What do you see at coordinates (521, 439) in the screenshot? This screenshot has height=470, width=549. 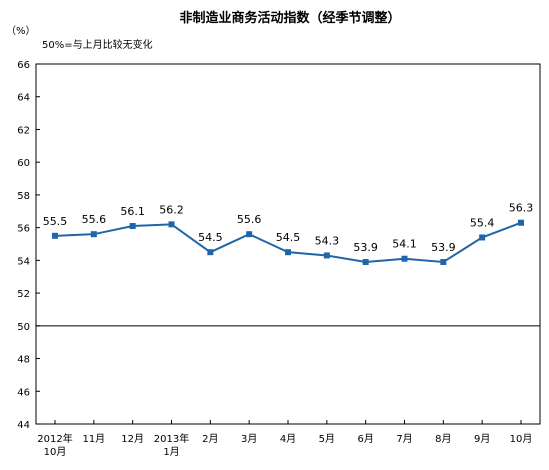 I see `x-tick-label: 10月` at bounding box center [521, 439].